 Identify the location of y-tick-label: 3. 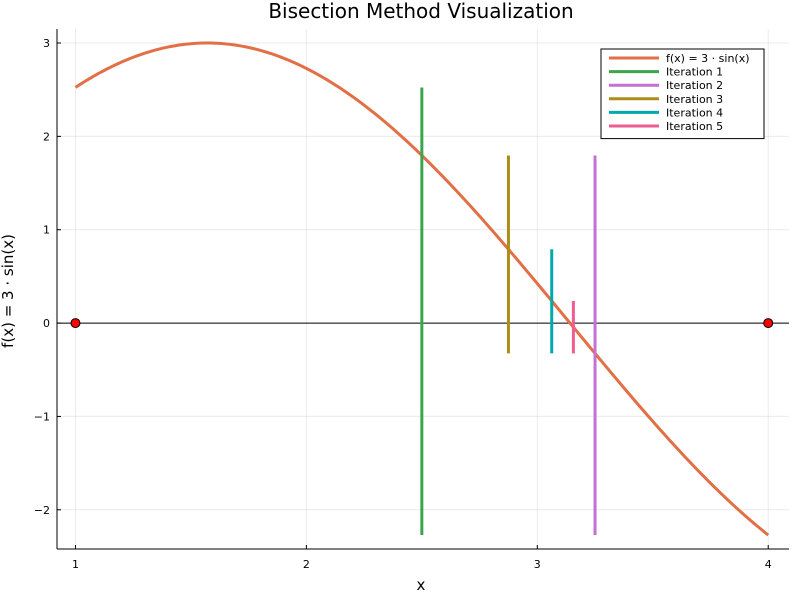
(46, 43).